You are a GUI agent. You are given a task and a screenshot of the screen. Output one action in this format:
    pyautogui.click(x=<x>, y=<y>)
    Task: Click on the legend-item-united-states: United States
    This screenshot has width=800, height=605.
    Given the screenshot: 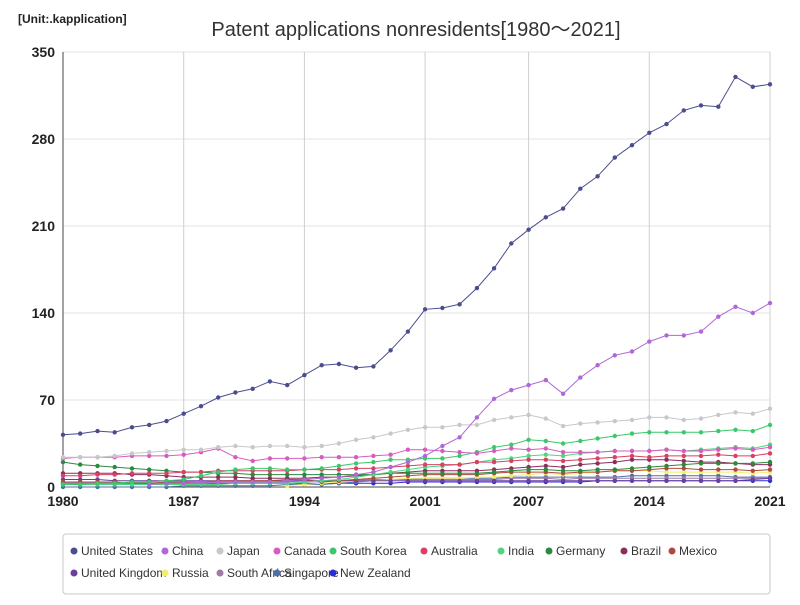 What is the action you would take?
    pyautogui.click(x=112, y=551)
    